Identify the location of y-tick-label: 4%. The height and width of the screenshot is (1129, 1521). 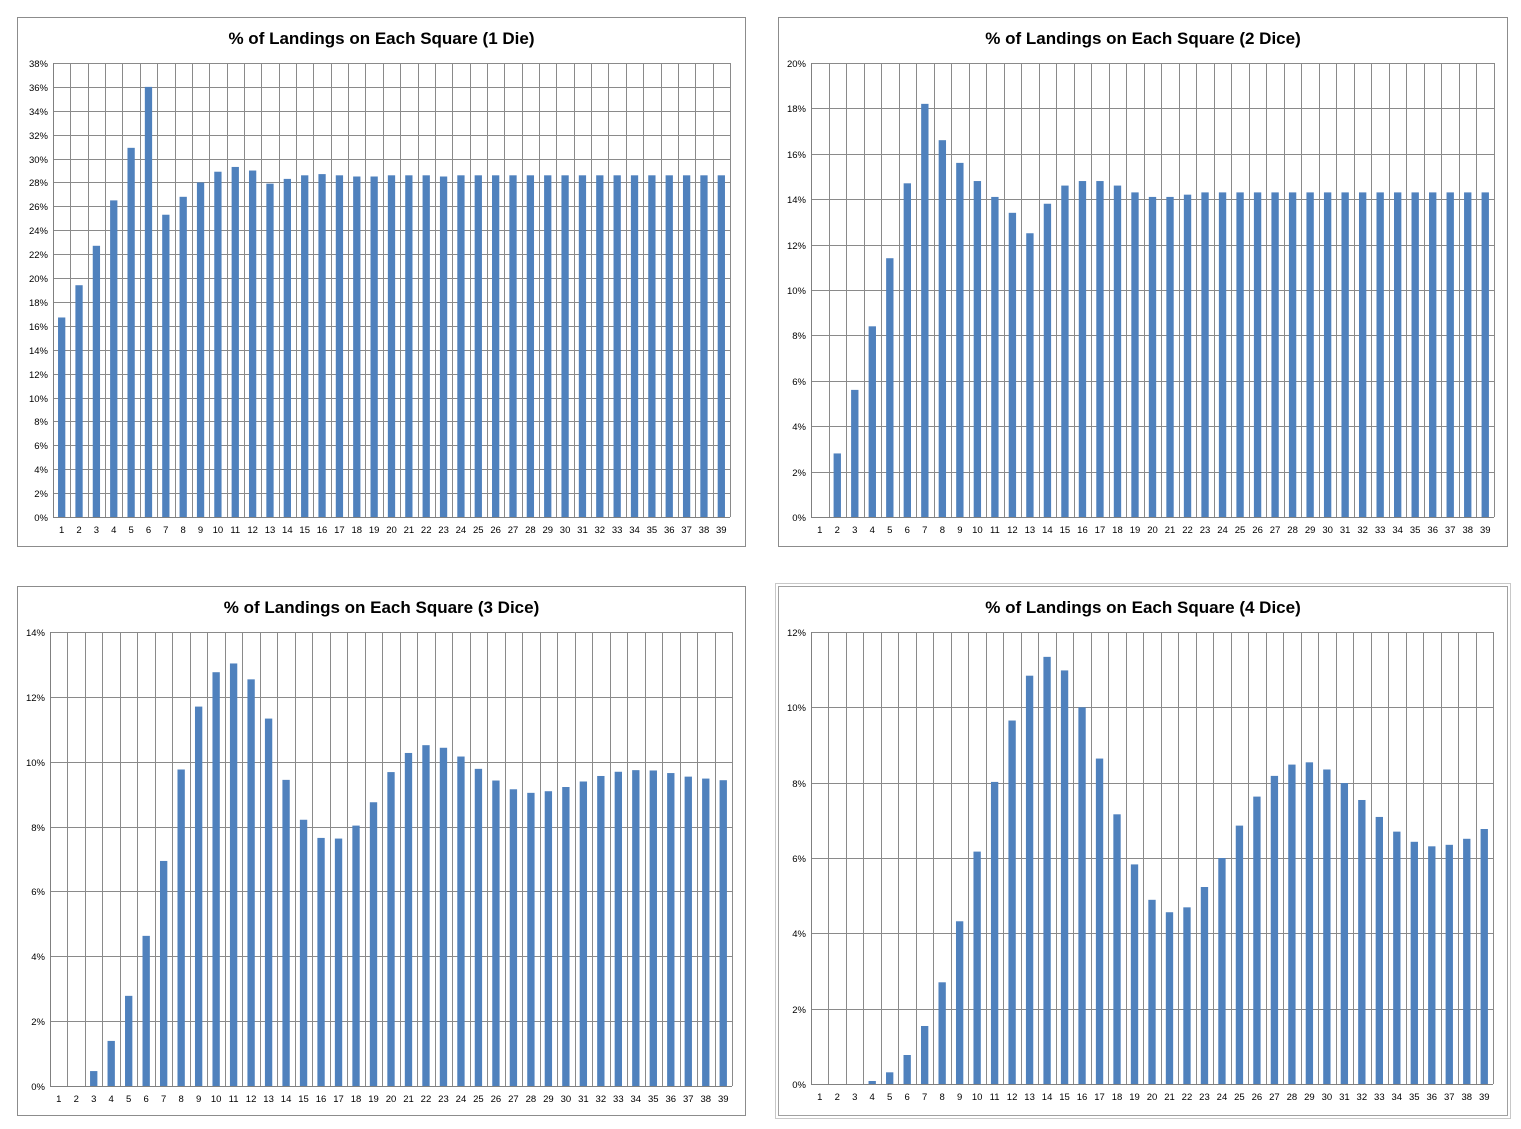
(799, 934).